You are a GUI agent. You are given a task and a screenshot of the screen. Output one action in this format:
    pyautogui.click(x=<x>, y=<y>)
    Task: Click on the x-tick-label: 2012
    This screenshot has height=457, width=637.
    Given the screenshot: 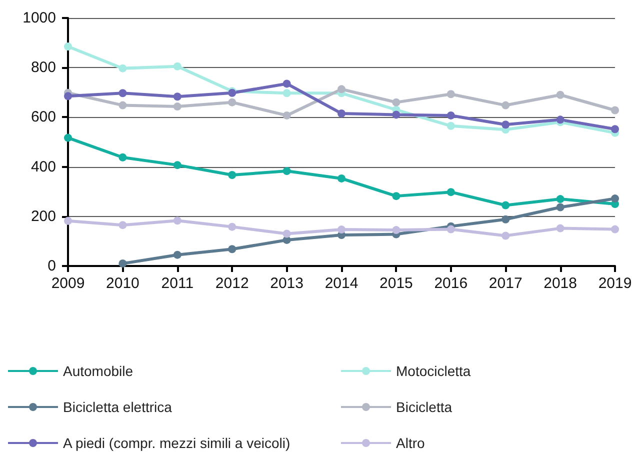 What is the action you would take?
    pyautogui.click(x=232, y=283)
    